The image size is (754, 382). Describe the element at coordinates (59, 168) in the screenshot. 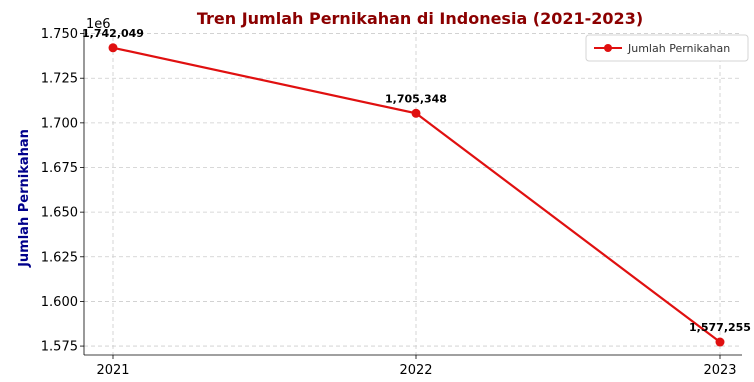

I see `y-tick-label: 1.675` at that location.